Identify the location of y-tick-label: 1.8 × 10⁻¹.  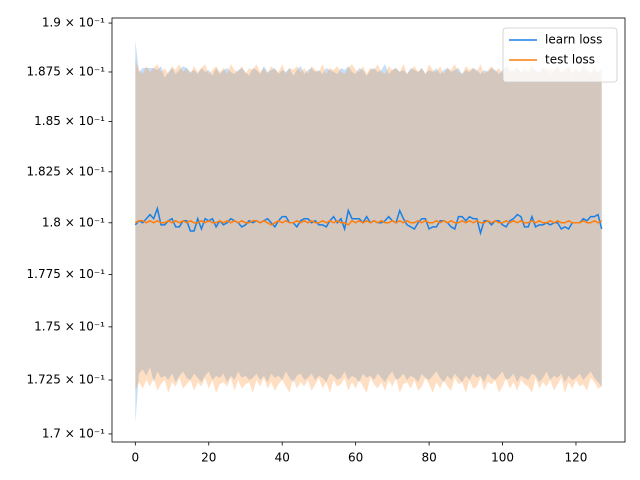
(73, 222).